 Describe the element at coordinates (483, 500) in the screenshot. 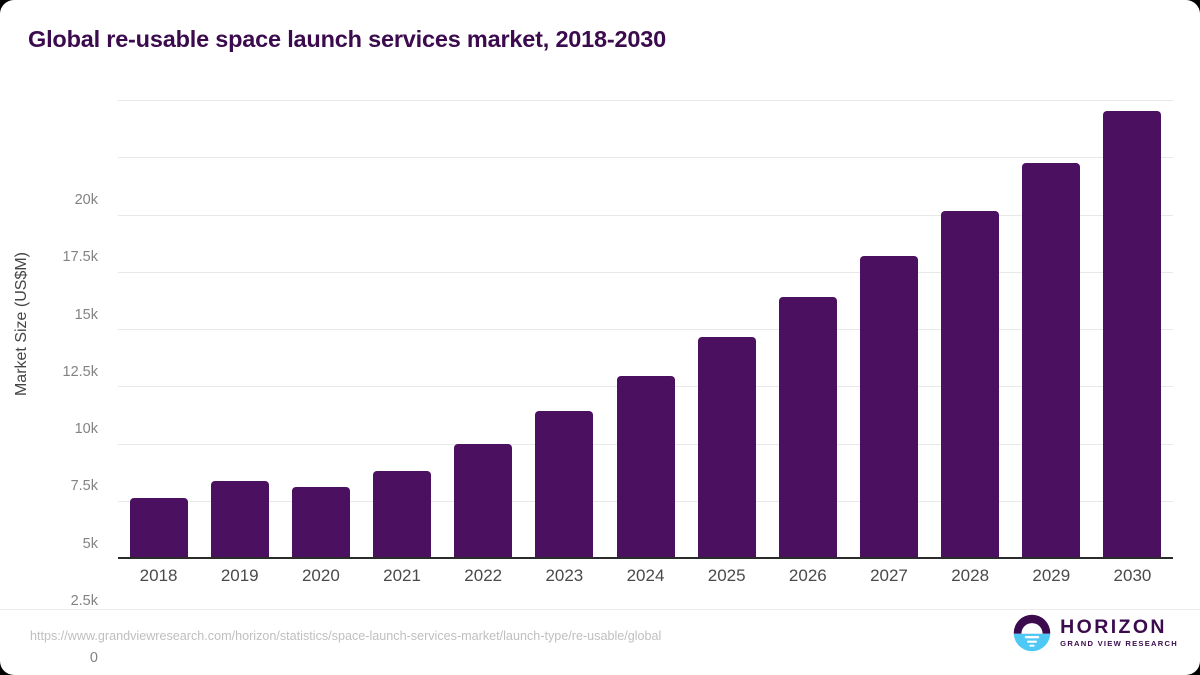

I see `bar-2022` at that location.